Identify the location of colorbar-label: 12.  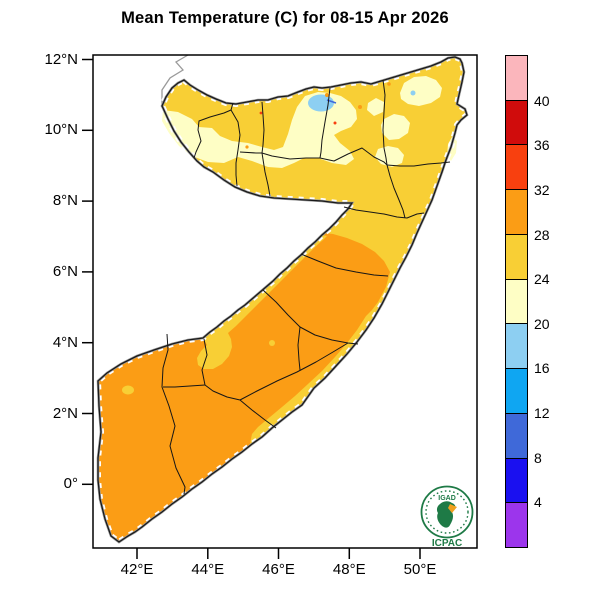
(542, 413).